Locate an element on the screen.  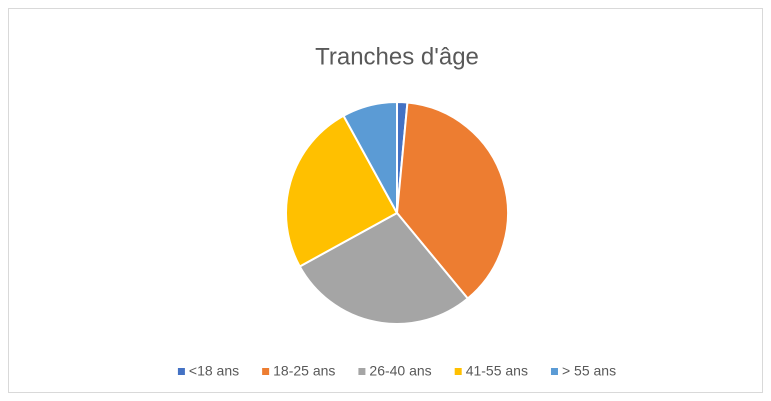
chart-title: Tranches d'âge is located at coordinates (397, 56).